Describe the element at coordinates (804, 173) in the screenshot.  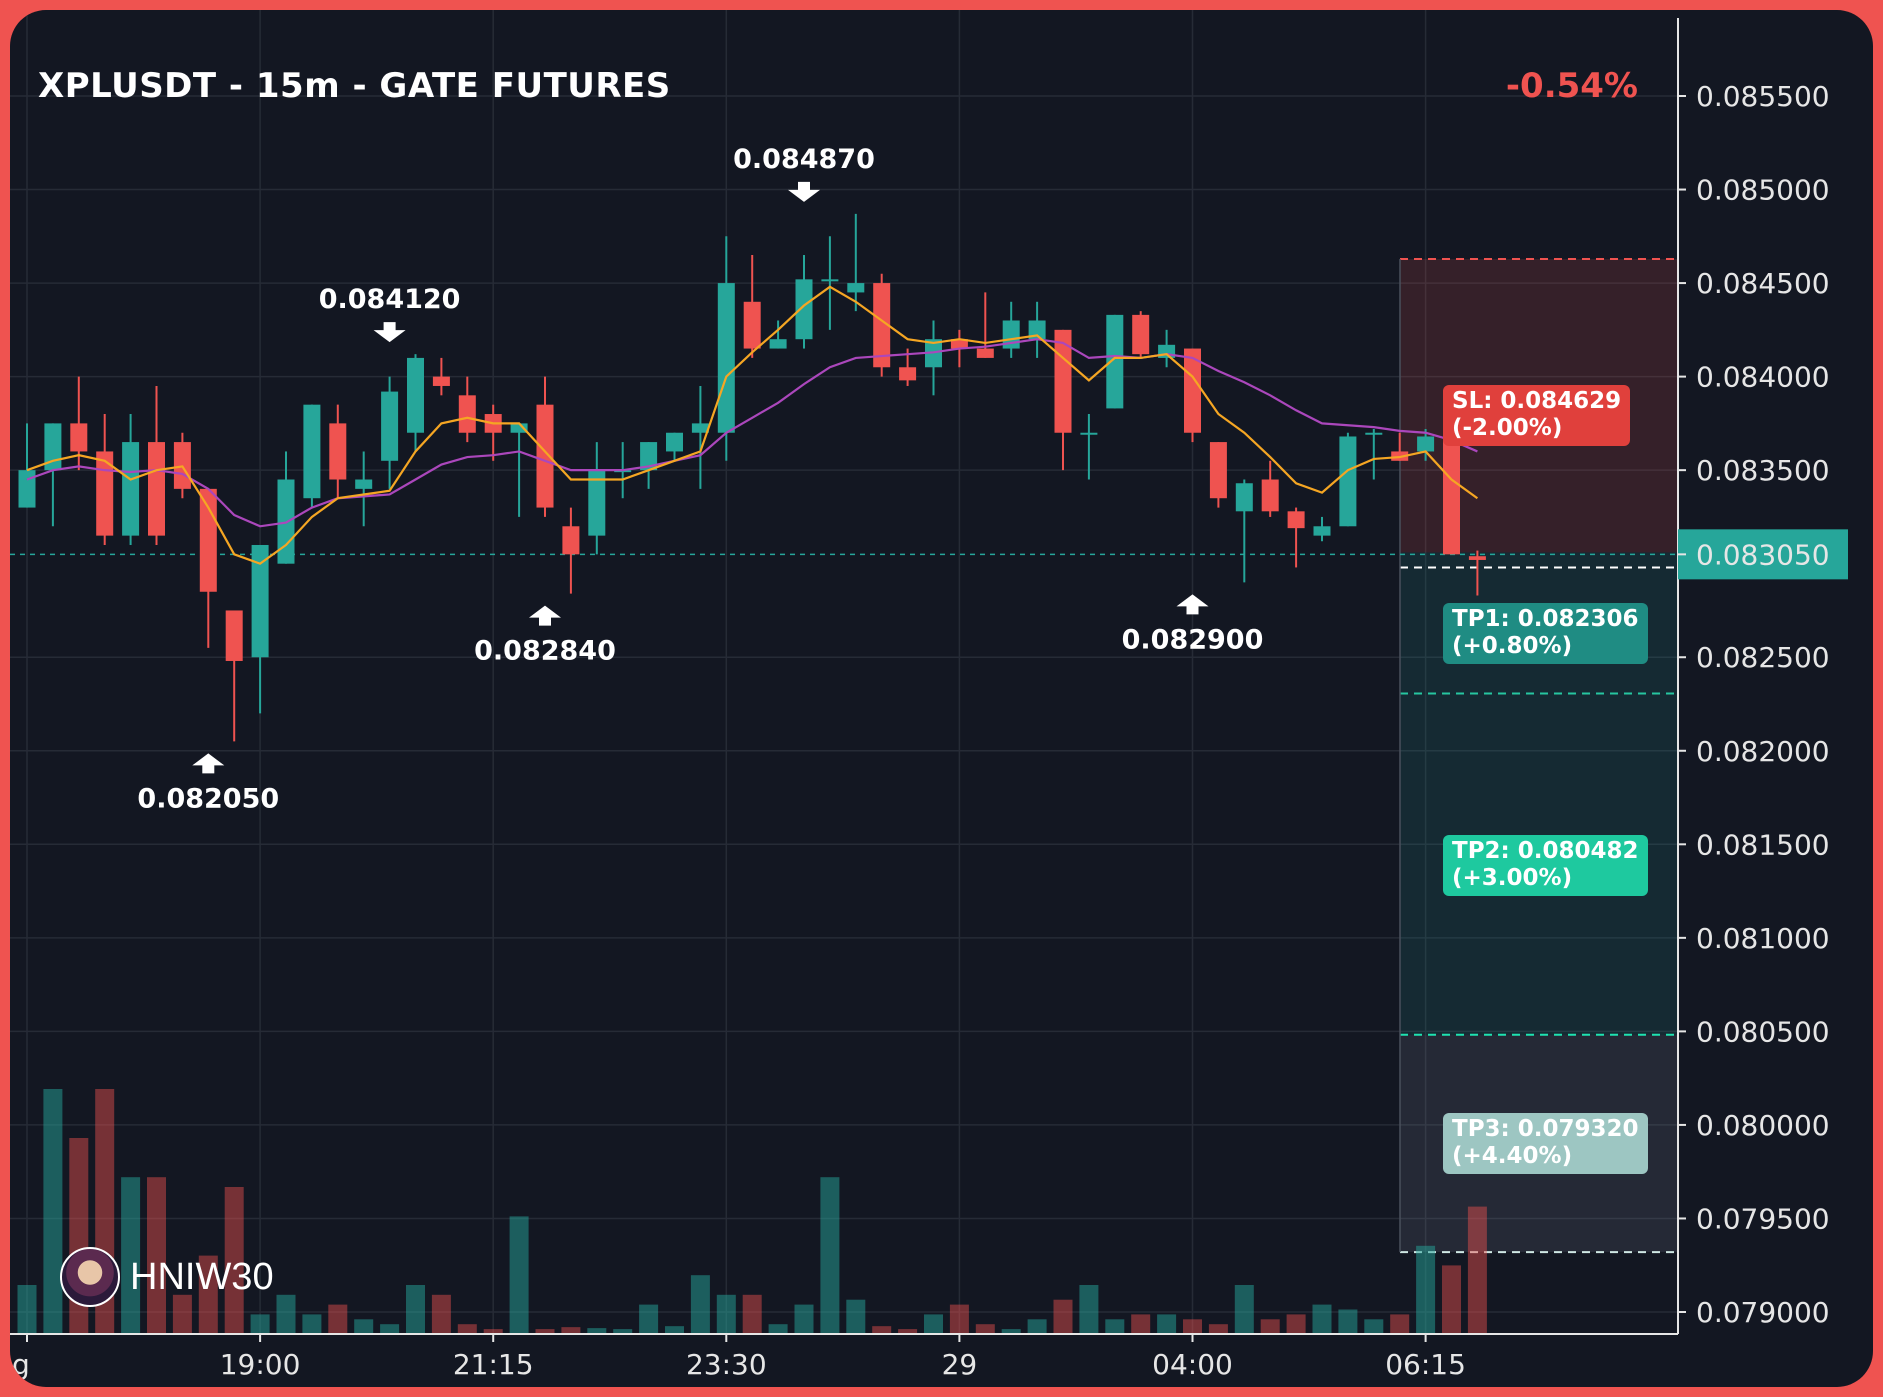
I see `price-annotation: 0.084870` at that location.